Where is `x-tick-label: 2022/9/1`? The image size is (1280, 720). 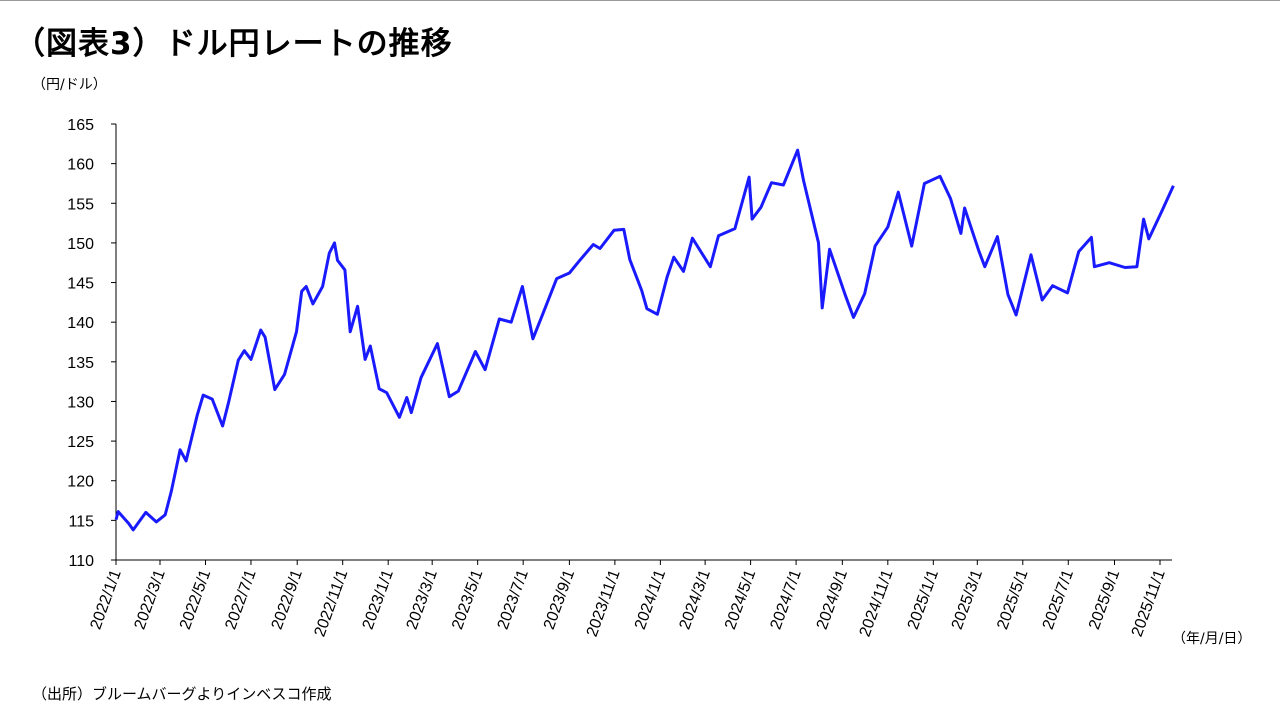
x-tick-label: 2022/9/1 is located at coordinates (287, 599).